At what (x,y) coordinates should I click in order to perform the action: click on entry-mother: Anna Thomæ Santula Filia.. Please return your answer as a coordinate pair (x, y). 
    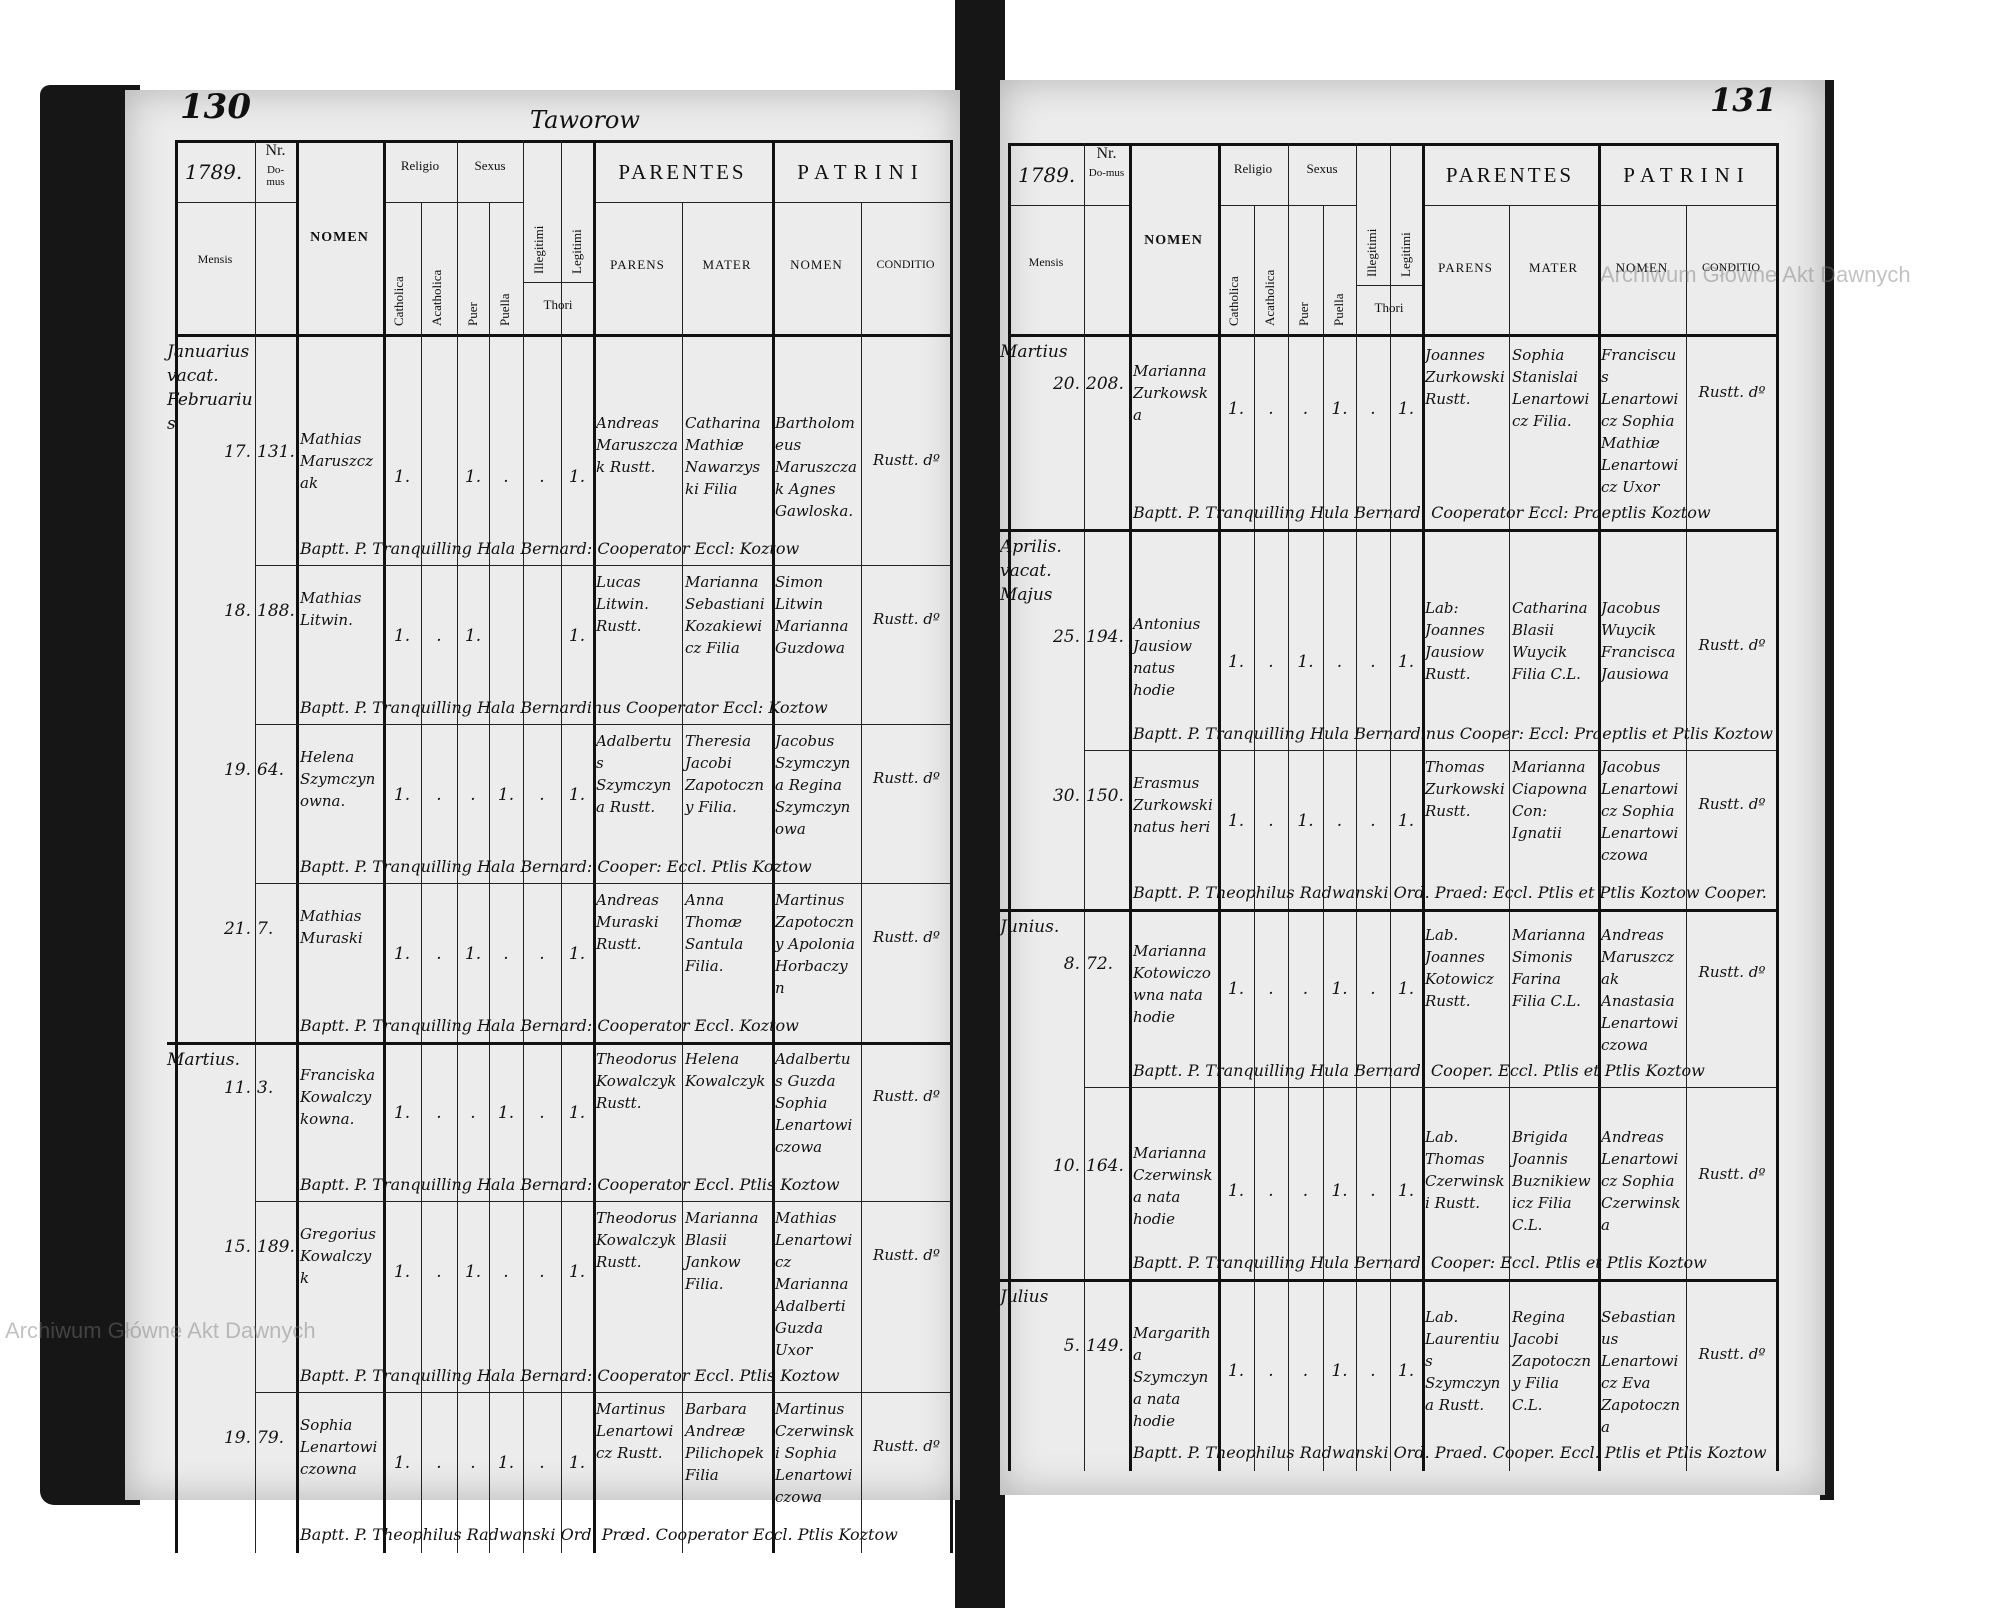
    Looking at the image, I should click on (714, 933).